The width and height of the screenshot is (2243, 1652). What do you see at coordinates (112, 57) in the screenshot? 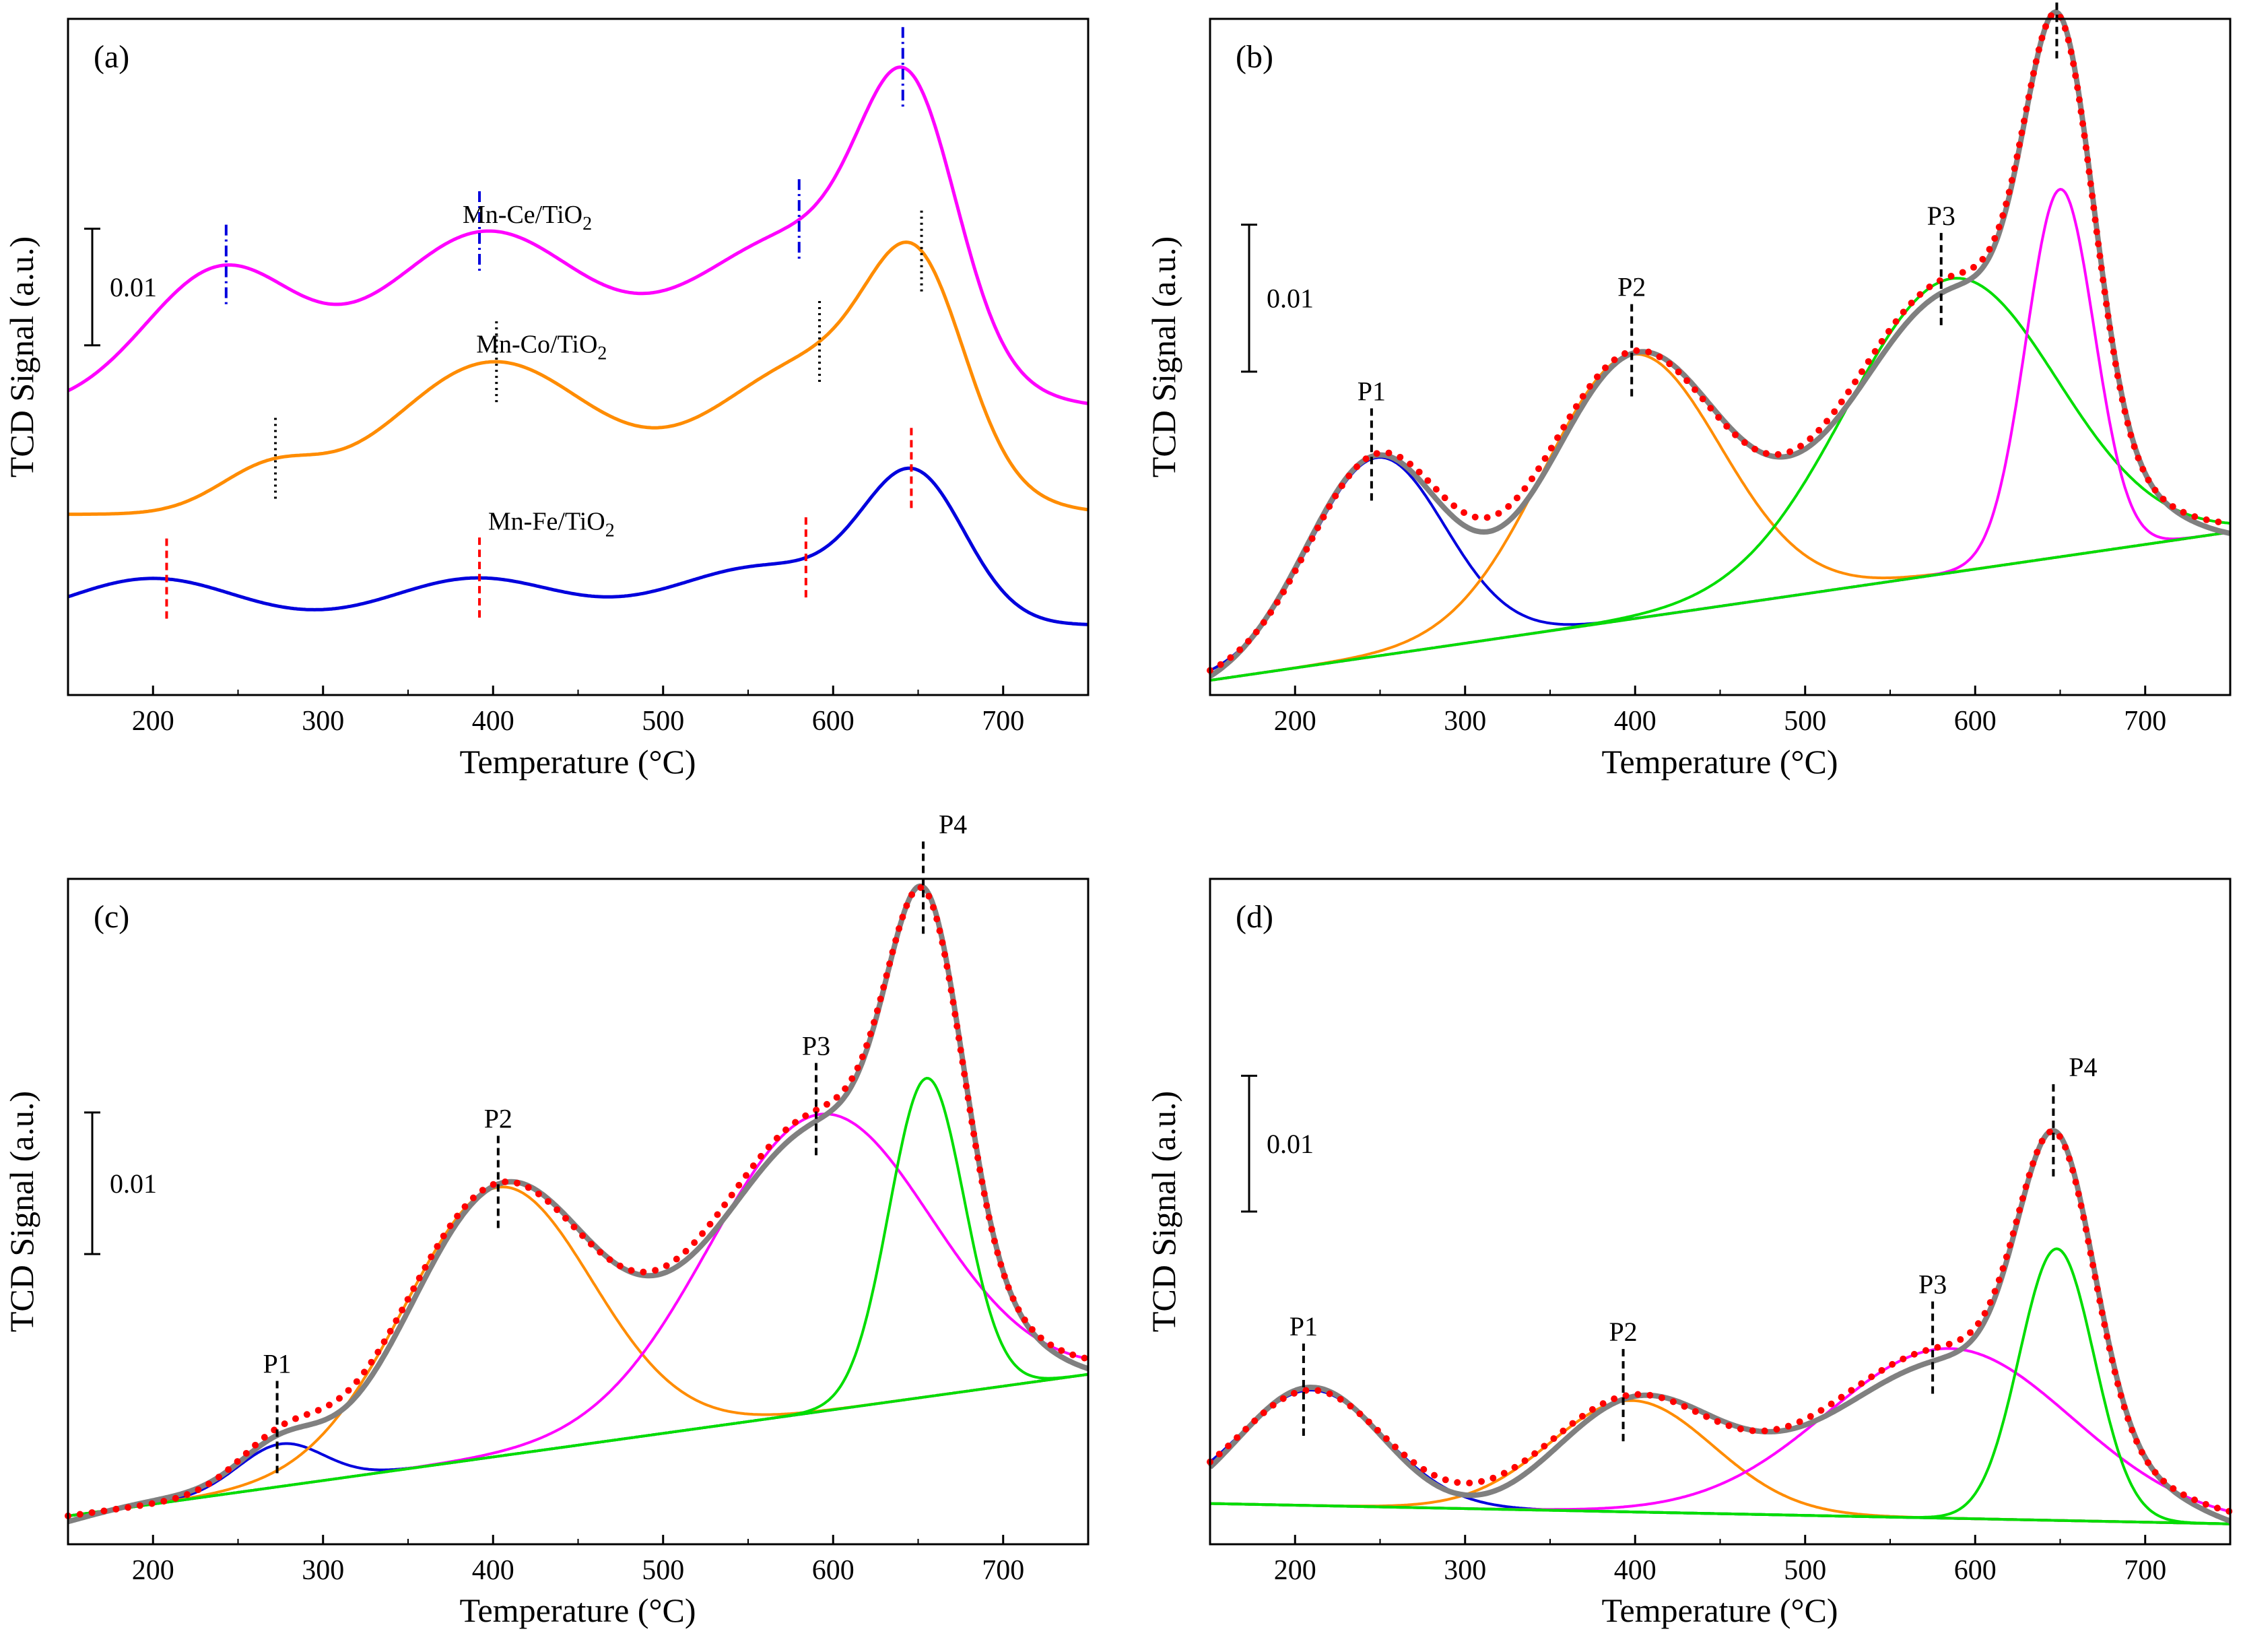
I see `panel-letter: (a)` at bounding box center [112, 57].